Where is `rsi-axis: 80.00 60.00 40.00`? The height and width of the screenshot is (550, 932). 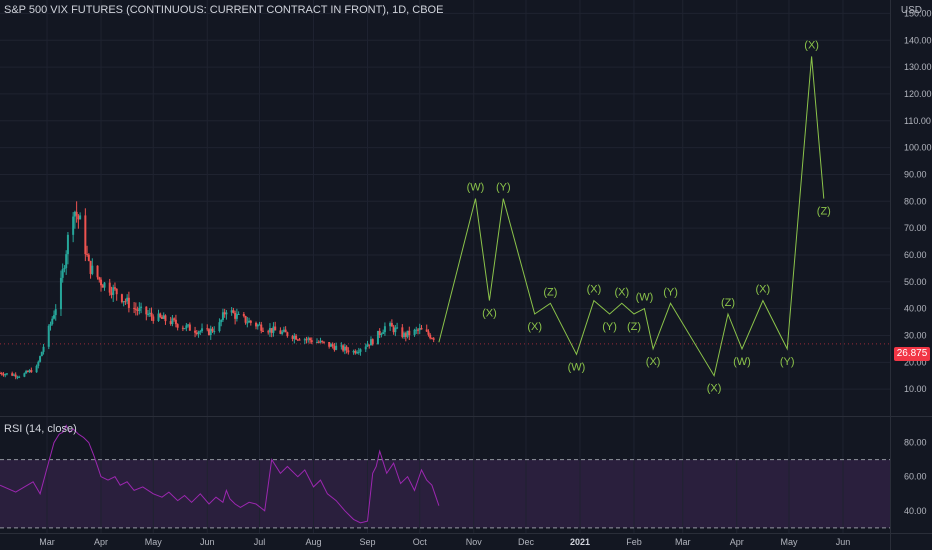 rsi-axis: 80.00 60.00 40.00 is located at coordinates (915, 477).